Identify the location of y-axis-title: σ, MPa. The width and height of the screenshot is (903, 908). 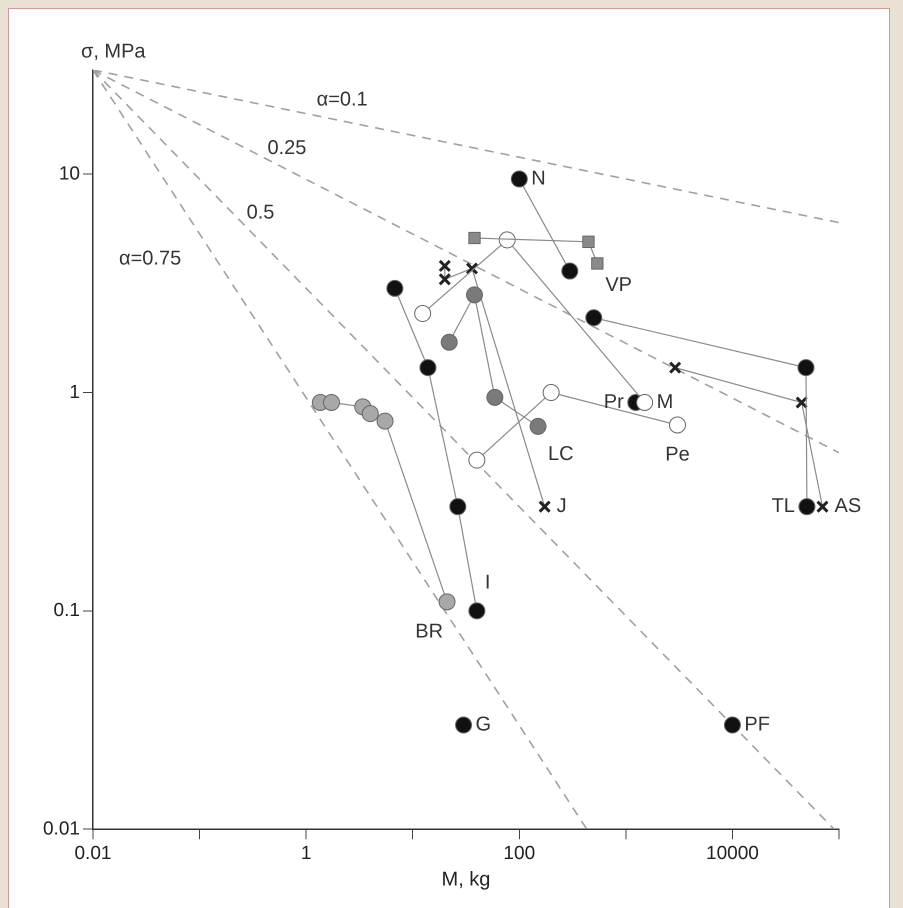
(113, 51).